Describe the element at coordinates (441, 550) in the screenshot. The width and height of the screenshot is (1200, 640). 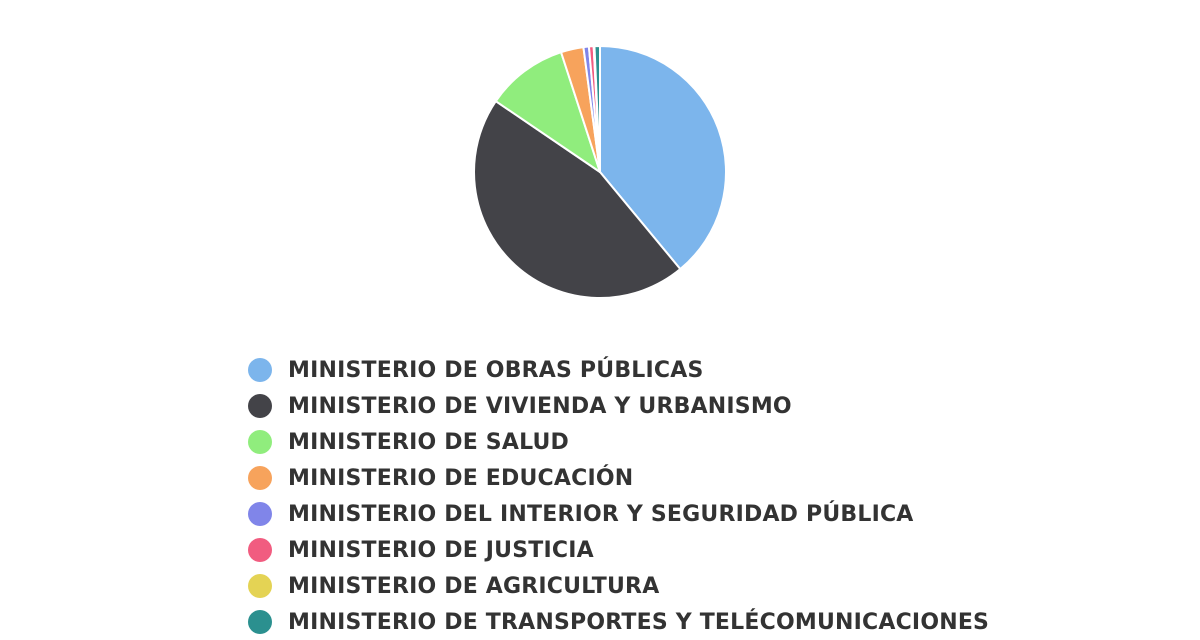
I see `legend-label: MINISTERIO DE JUSTICIA` at that location.